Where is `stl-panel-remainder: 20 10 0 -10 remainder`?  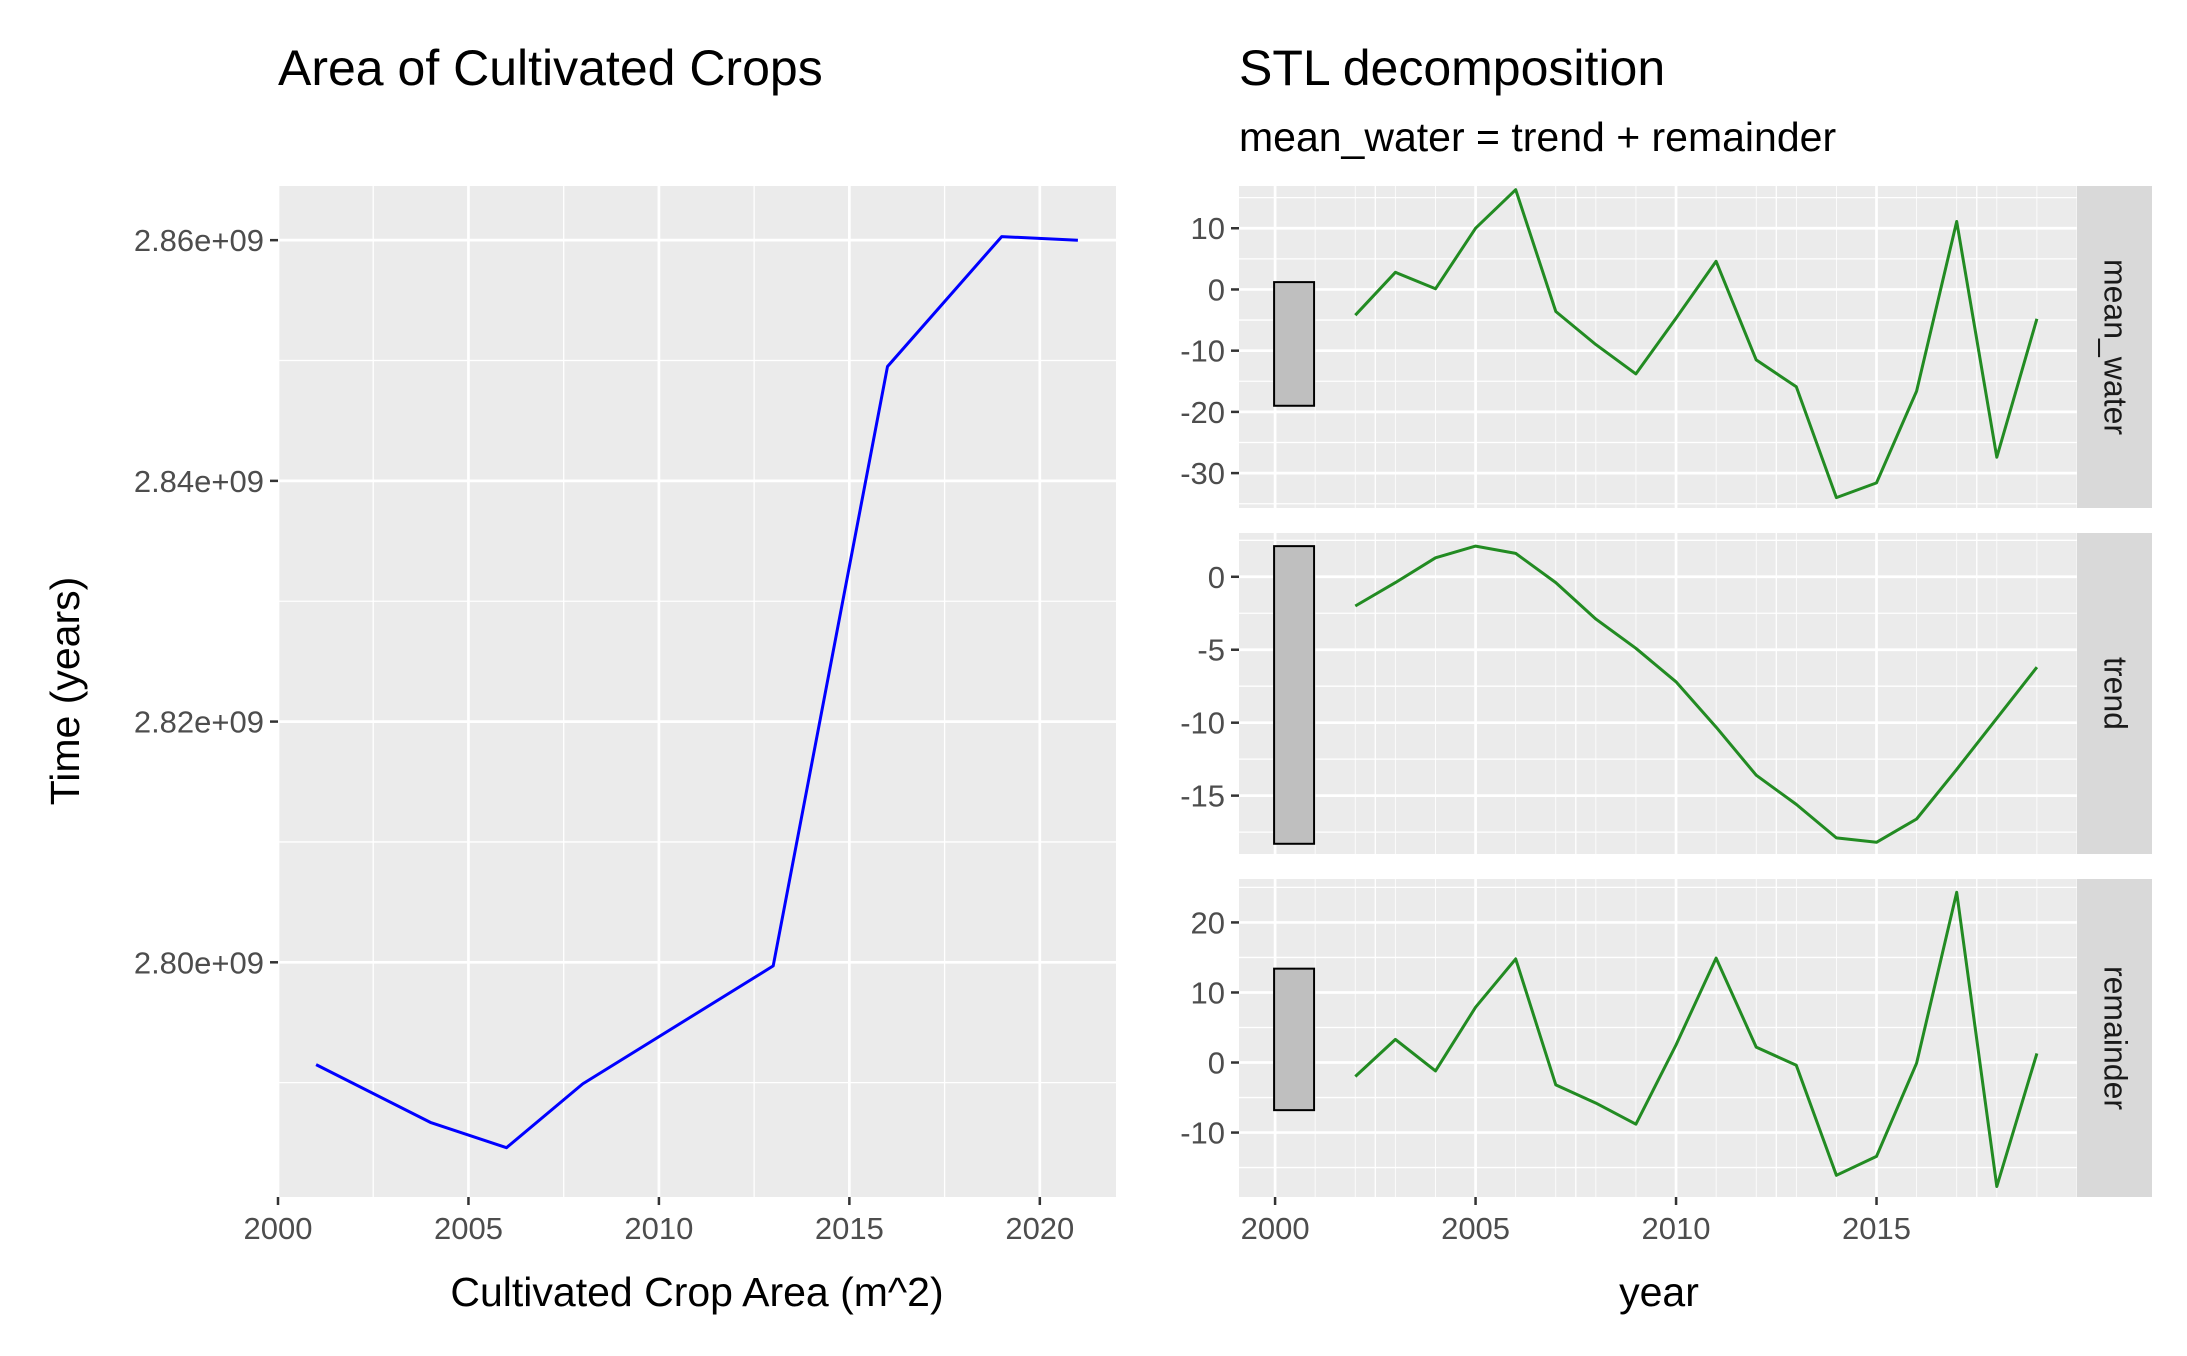 stl-panel-remainder: 20 10 0 -10 remainder is located at coordinates (1666, 1038).